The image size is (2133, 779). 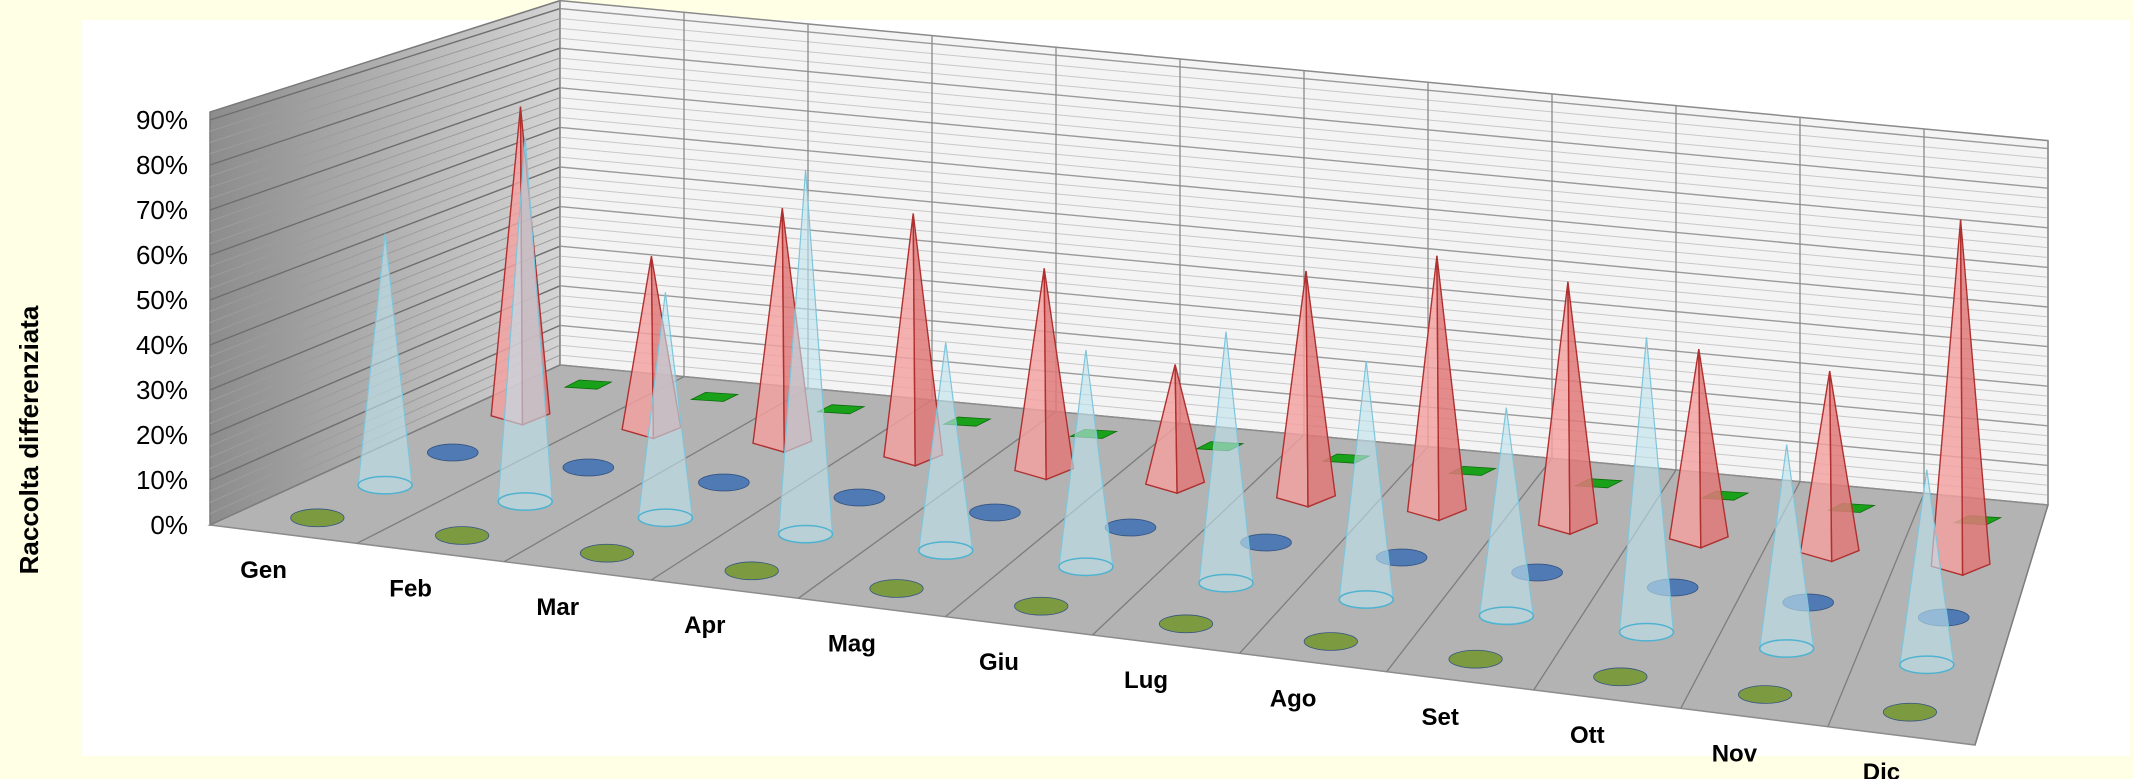 What do you see at coordinates (704, 625) in the screenshot?
I see `category-label: Apr` at bounding box center [704, 625].